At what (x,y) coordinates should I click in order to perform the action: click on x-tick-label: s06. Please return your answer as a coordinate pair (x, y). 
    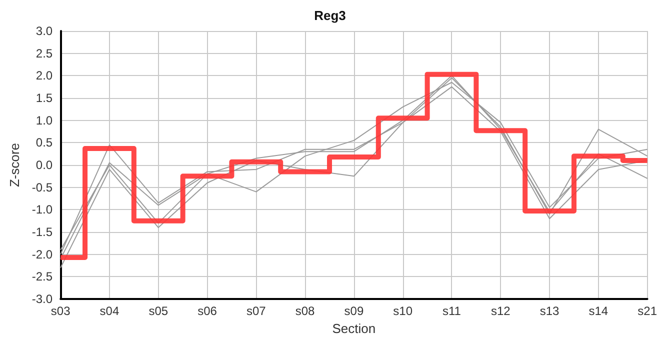
    Looking at the image, I should click on (208, 311).